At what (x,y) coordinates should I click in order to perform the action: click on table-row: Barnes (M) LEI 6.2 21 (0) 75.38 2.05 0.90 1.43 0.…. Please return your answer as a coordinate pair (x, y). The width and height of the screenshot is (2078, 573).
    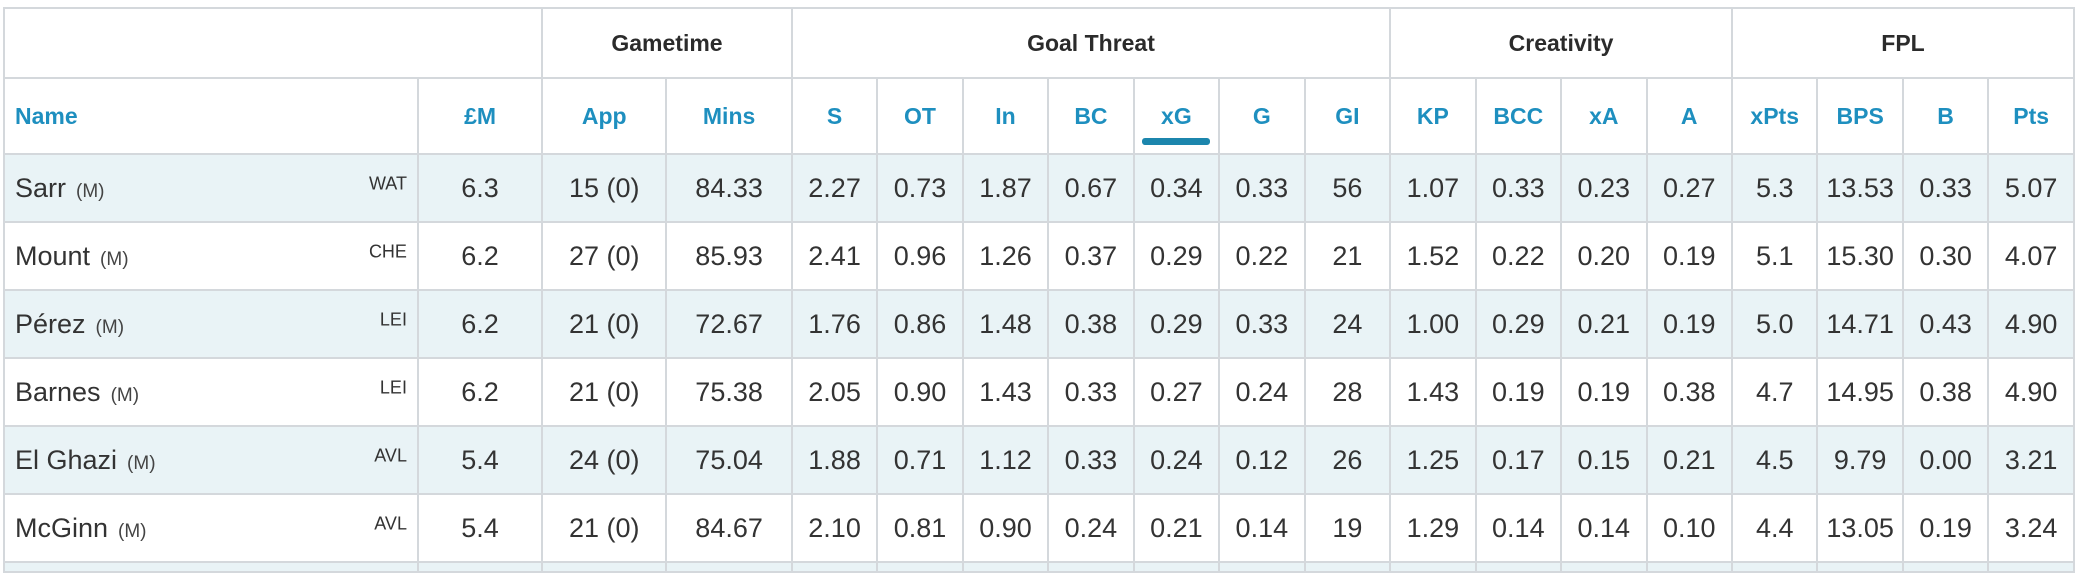
    Looking at the image, I should click on (1039, 392).